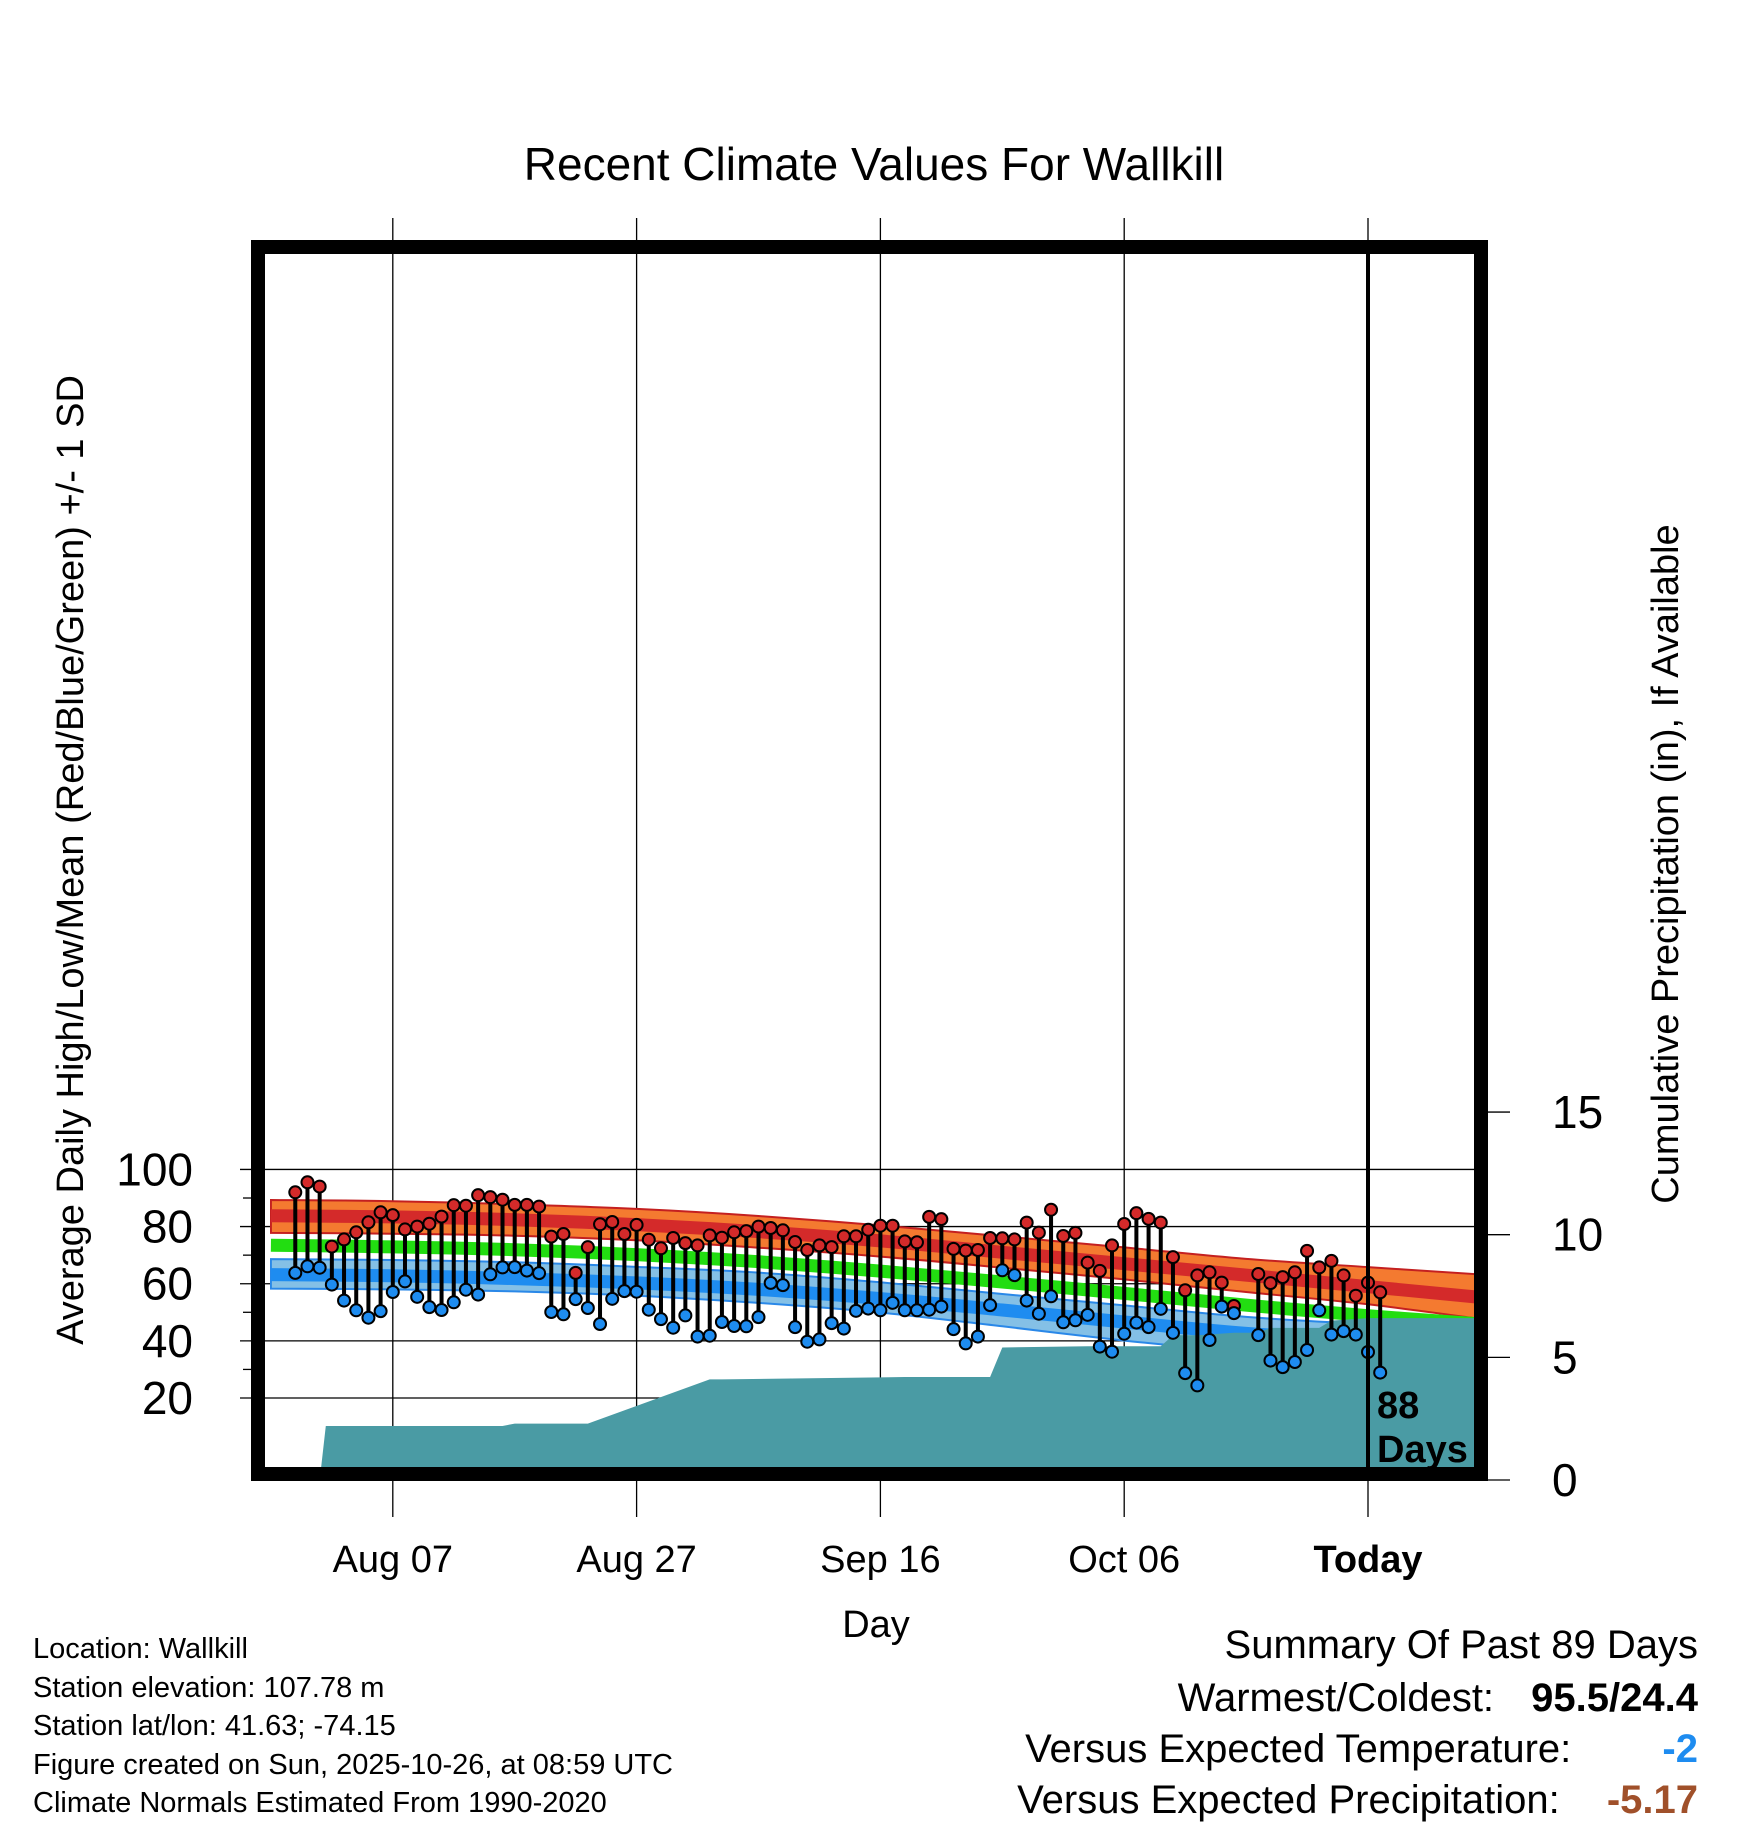 The height and width of the screenshot is (1828, 1748). Describe the element at coordinates (898, 1399) in the screenshot. I see `precip-area` at that location.